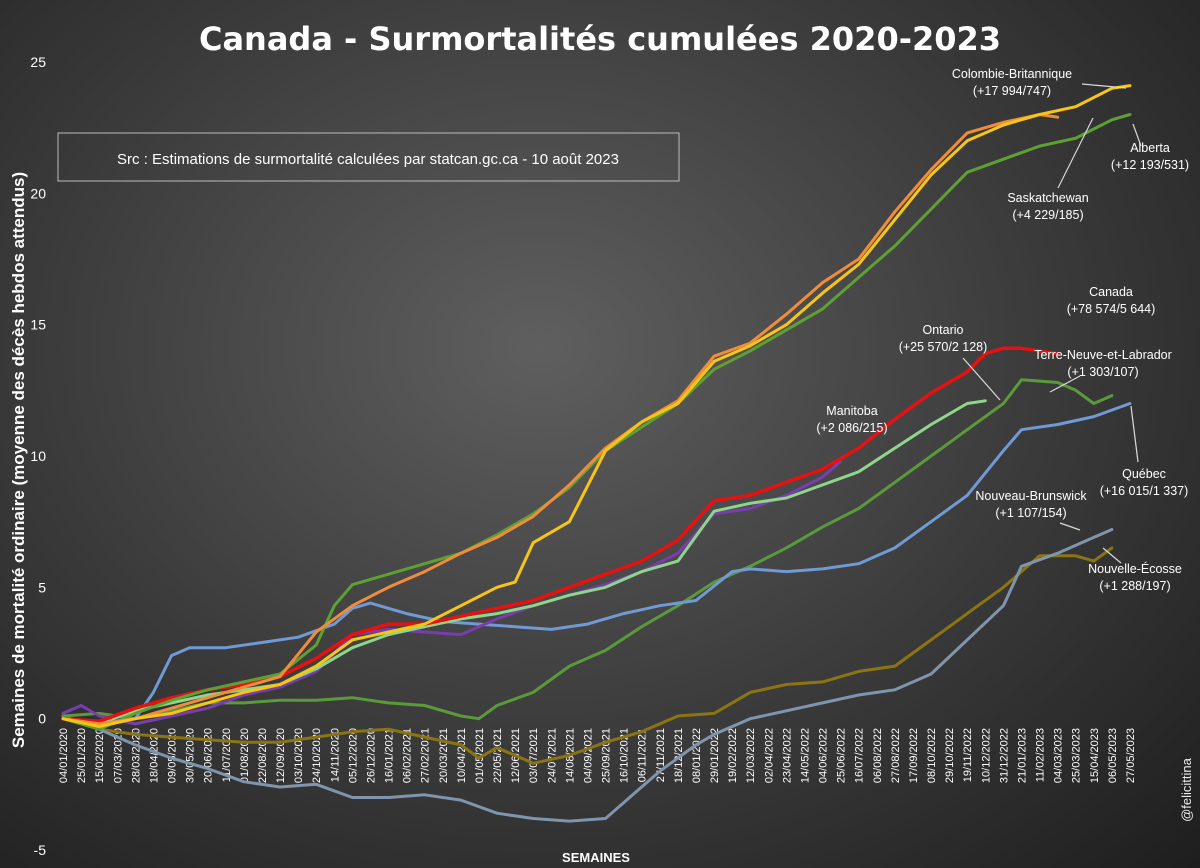  Describe the element at coordinates (1144, 491) in the screenshot. I see `series-stats-label: (+16 015/1 337)` at that location.